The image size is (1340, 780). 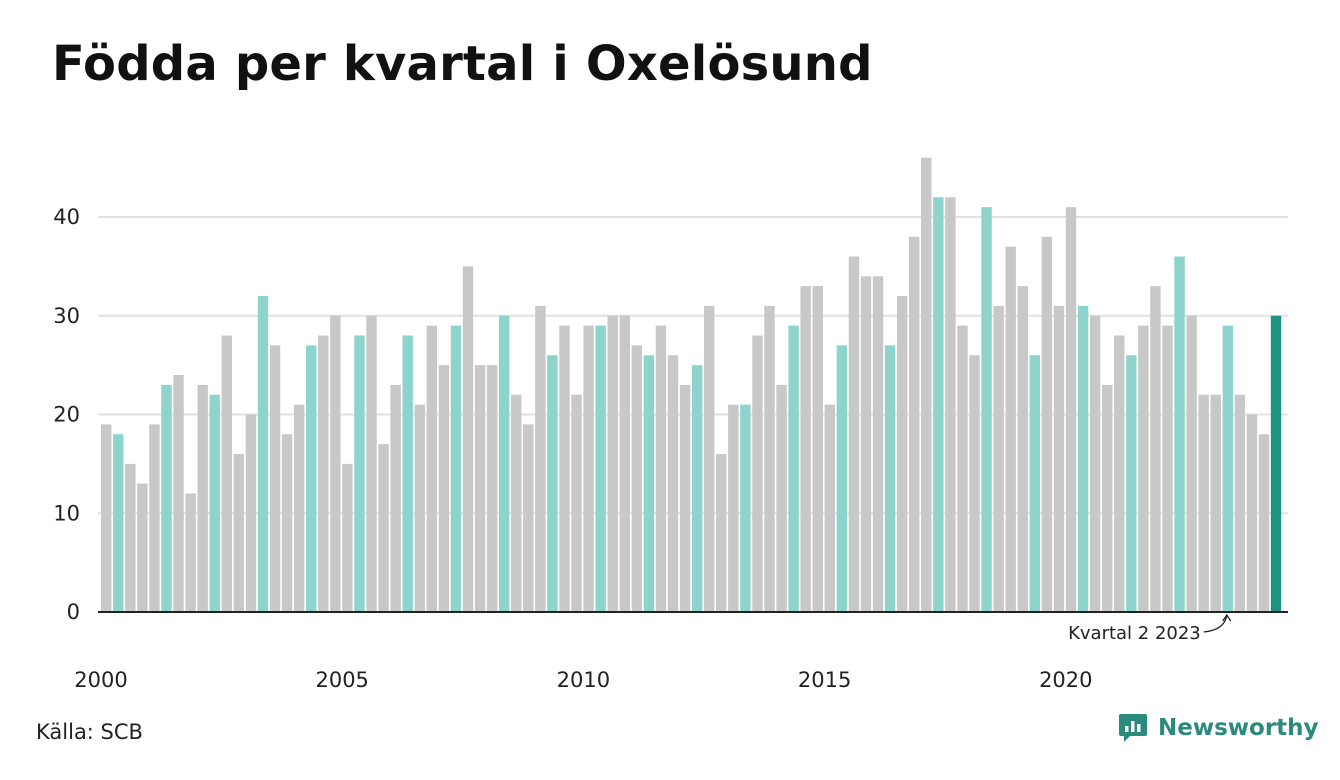 What do you see at coordinates (1227, 617) in the screenshot?
I see `annotation-arrowhead-icon` at bounding box center [1227, 617].